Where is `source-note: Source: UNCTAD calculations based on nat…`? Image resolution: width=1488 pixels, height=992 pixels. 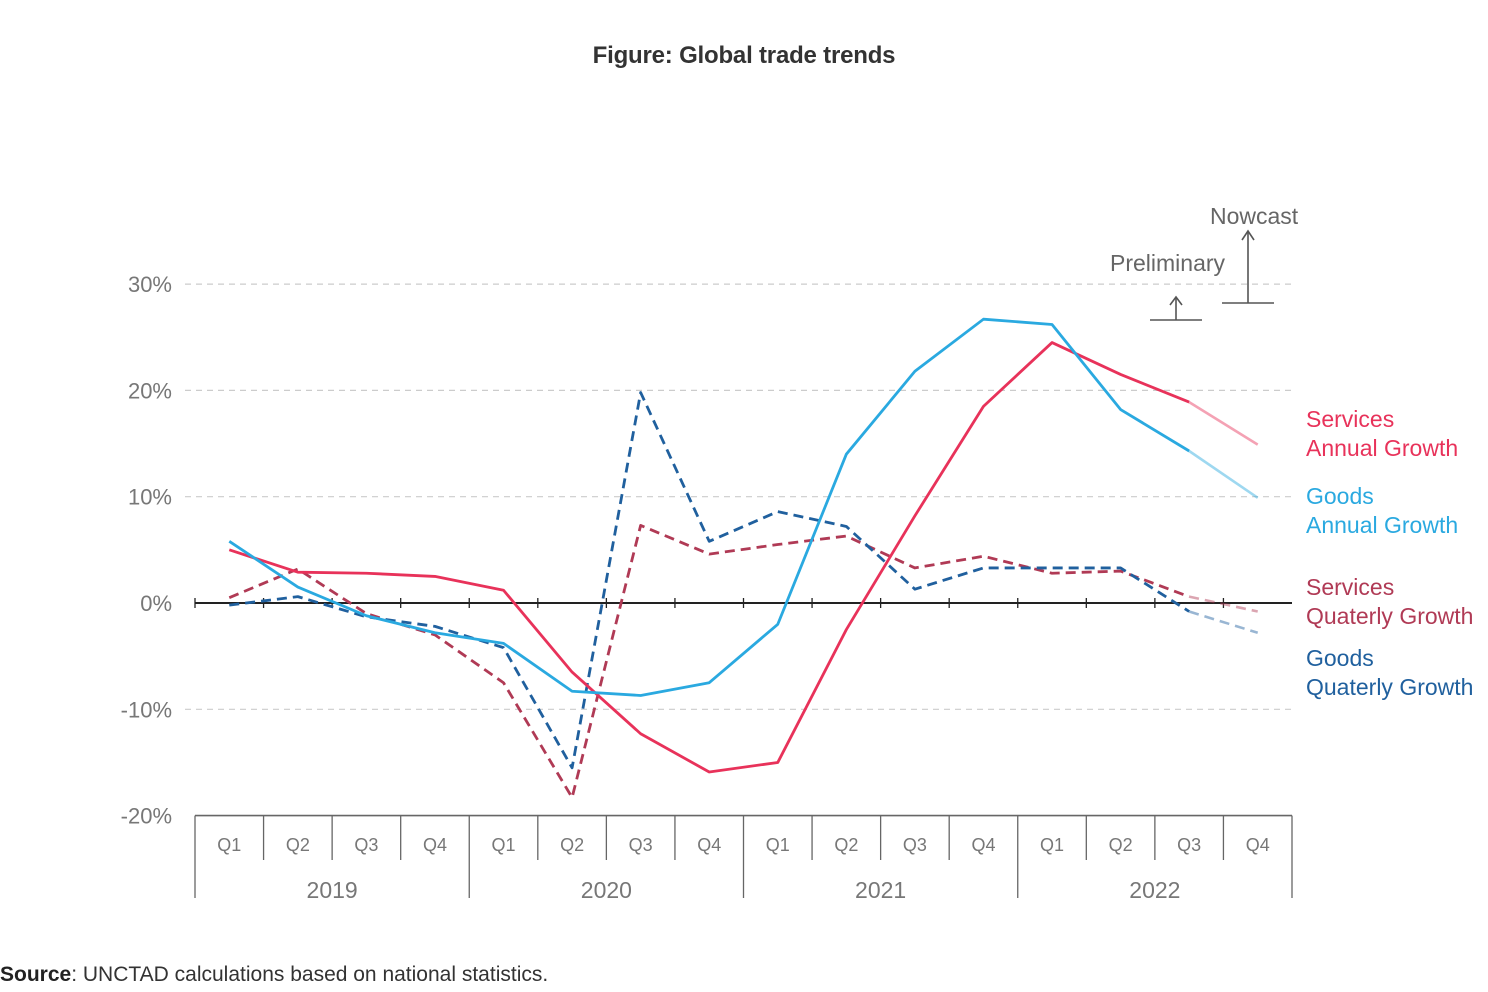 source-note: Source: UNCTAD calculations based on nat… is located at coordinates (274, 975).